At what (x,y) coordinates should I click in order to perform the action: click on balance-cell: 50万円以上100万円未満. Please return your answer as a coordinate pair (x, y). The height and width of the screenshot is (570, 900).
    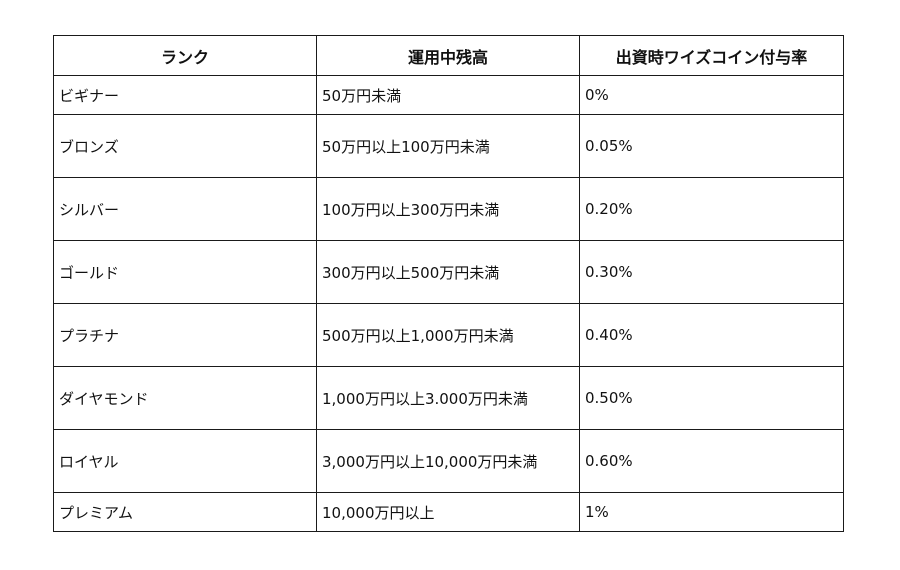
    Looking at the image, I should click on (448, 146).